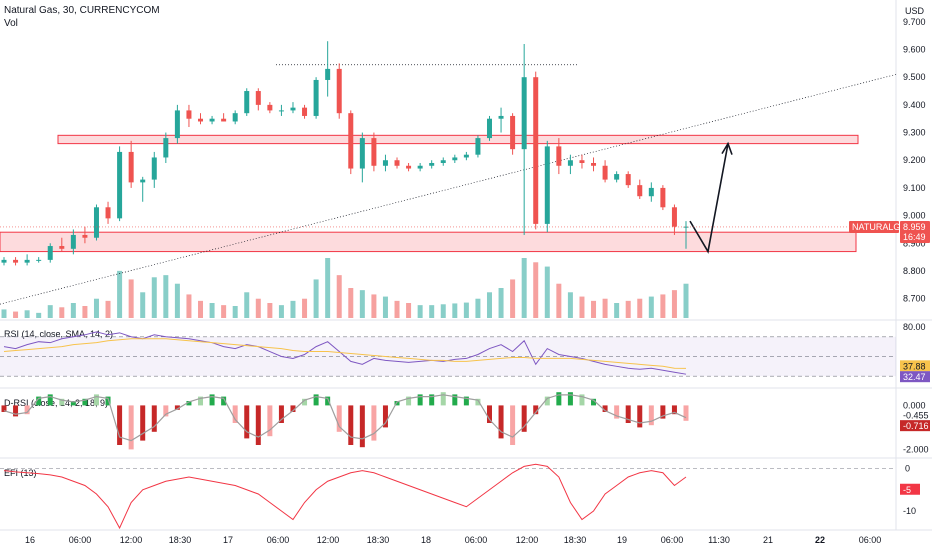 The width and height of the screenshot is (932, 550). Describe the element at coordinates (915, 11) in the screenshot. I see `currency-label: USD` at that location.